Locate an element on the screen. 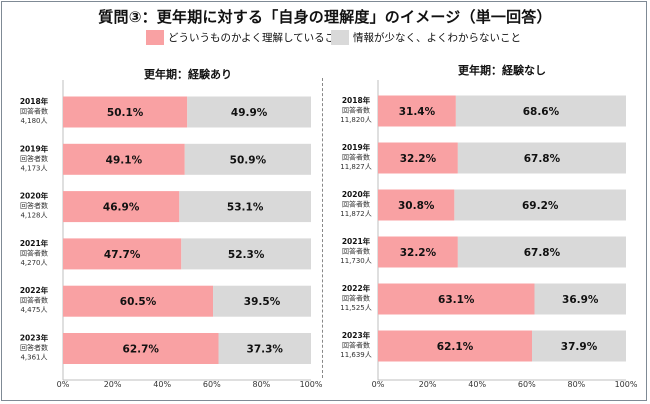  category-label-not-experienced-5: 回答者数 is located at coordinates (356, 345).